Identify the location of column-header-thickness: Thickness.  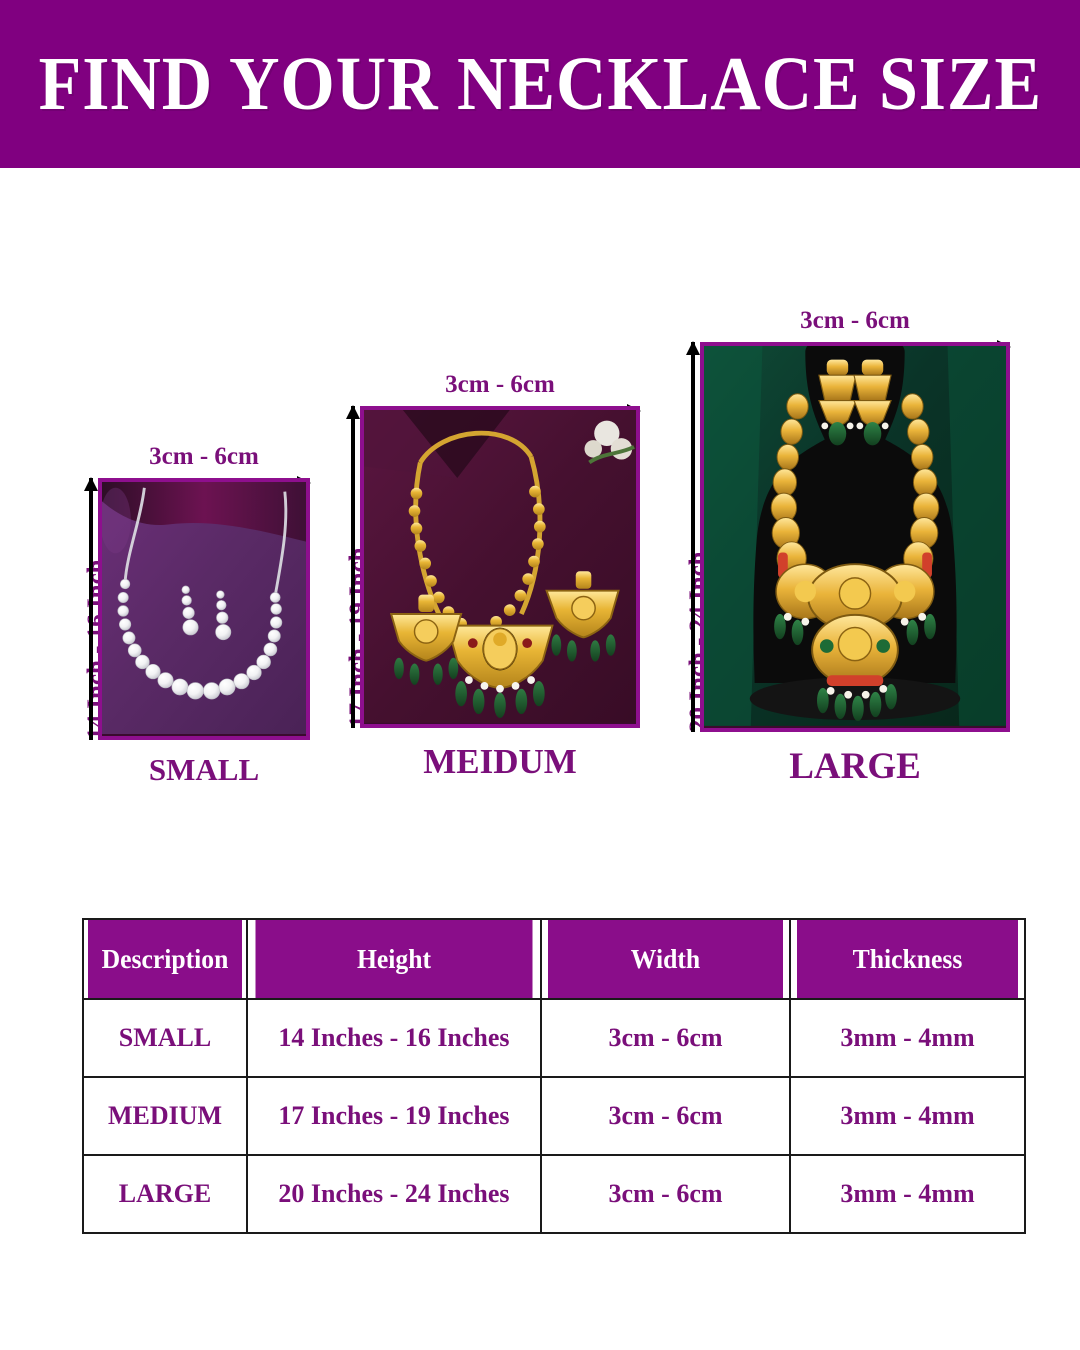
(907, 959).